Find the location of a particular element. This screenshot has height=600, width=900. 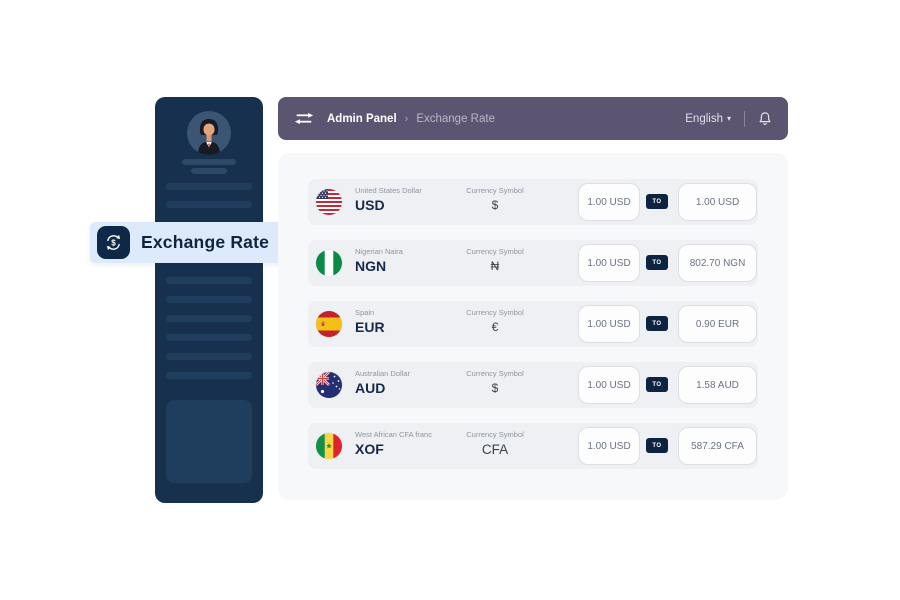

header-bar: Admin Panel › Exchange Rate English ▾ is located at coordinates (533, 118).